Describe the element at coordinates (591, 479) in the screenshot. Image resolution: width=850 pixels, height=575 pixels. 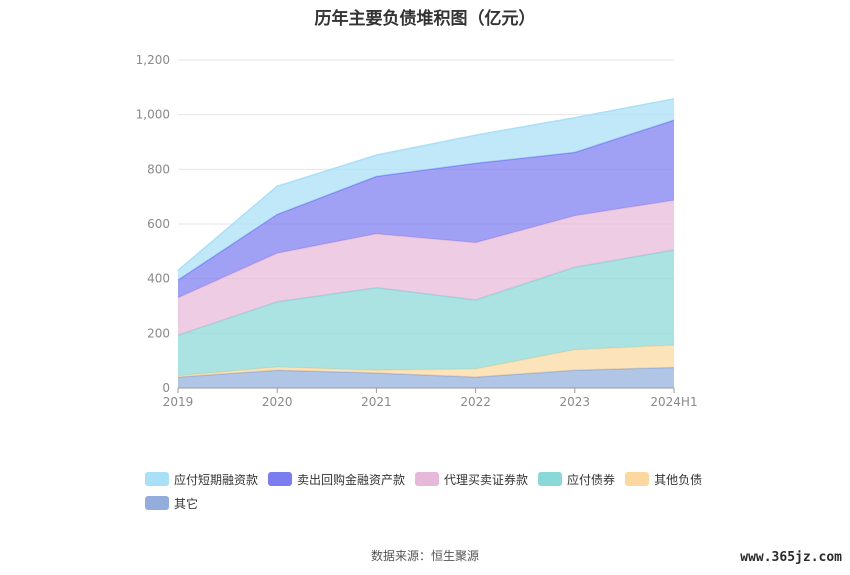
I see `legend-label: 应付债券` at that location.